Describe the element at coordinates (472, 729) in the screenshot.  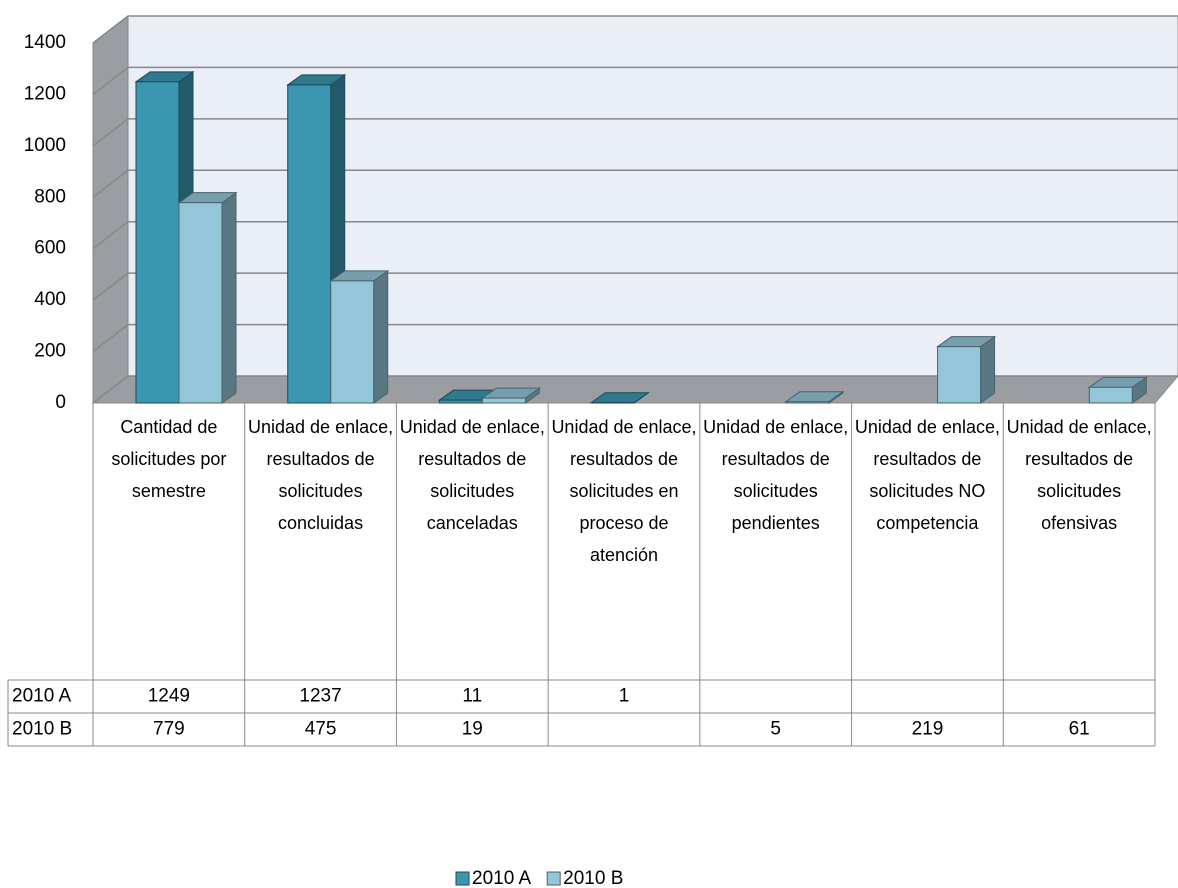
I see `table-value: 19` at that location.